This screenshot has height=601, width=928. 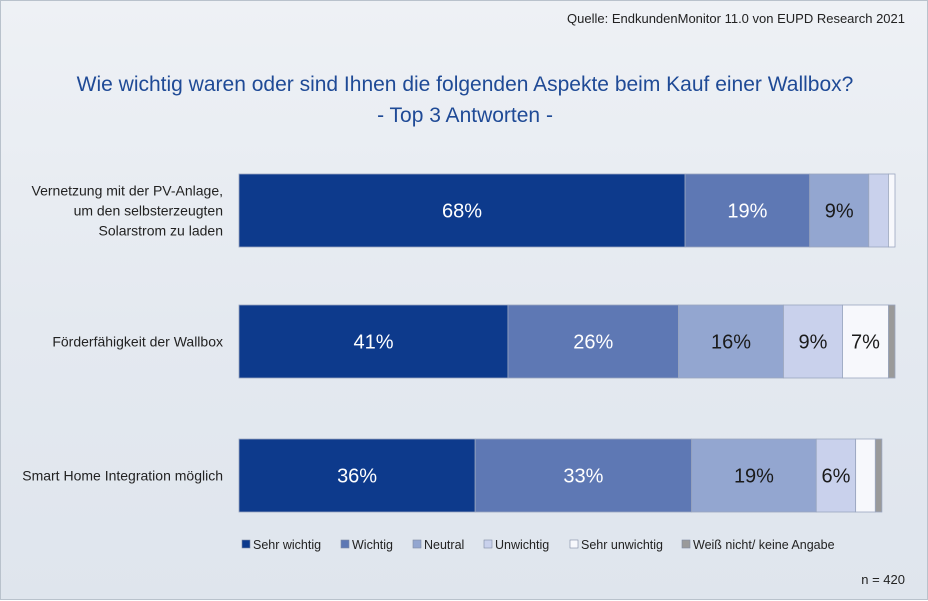 I want to click on data-label: 16%, so click(x=731, y=343).